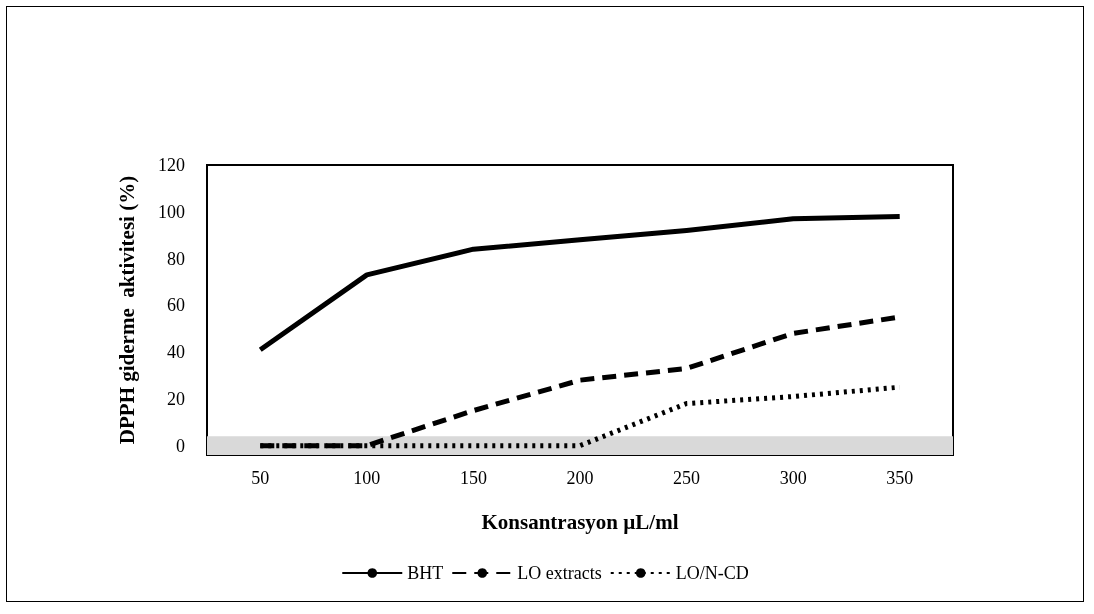 Image resolution: width=1094 pixels, height=614 pixels. Describe the element at coordinates (425, 573) in the screenshot. I see `legend-label: BHT` at that location.